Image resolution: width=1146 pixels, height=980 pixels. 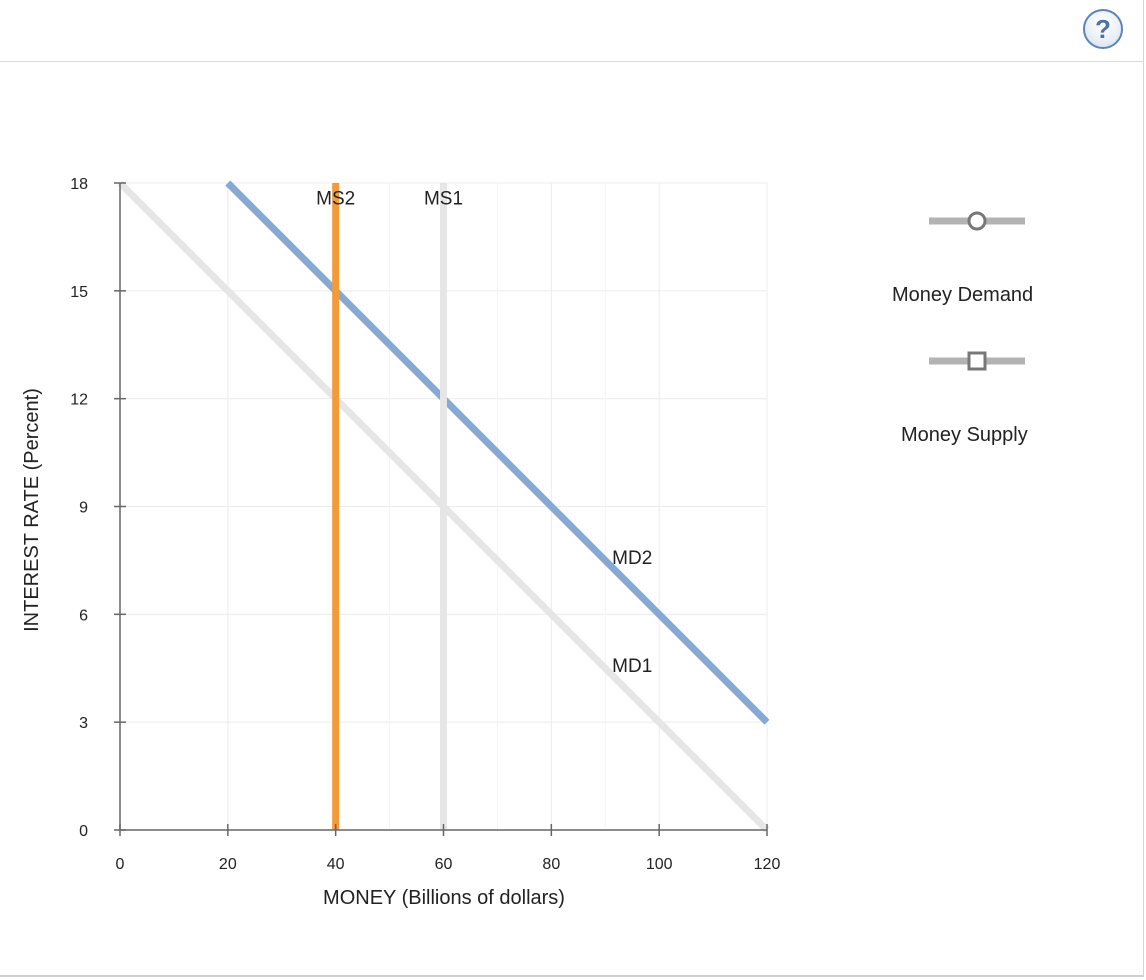 What do you see at coordinates (79, 292) in the screenshot?
I see `y-tick-label-15: 15` at bounding box center [79, 292].